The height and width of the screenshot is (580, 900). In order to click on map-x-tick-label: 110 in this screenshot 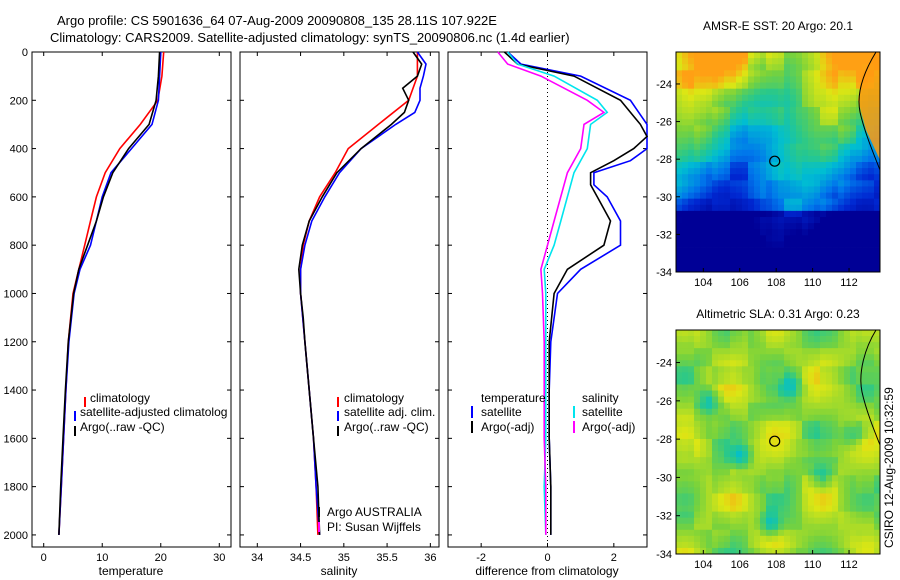, I will do `click(813, 565)`.